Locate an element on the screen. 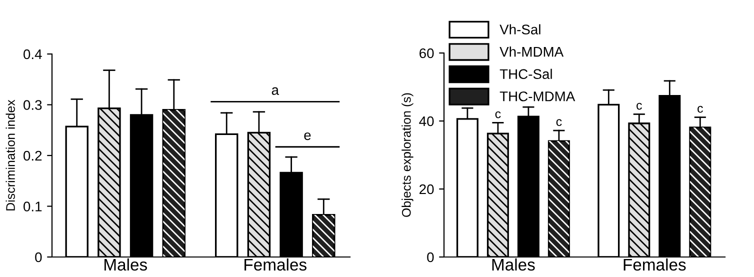 The image size is (754, 277). y-tick-label: 0.2 is located at coordinates (33, 155).